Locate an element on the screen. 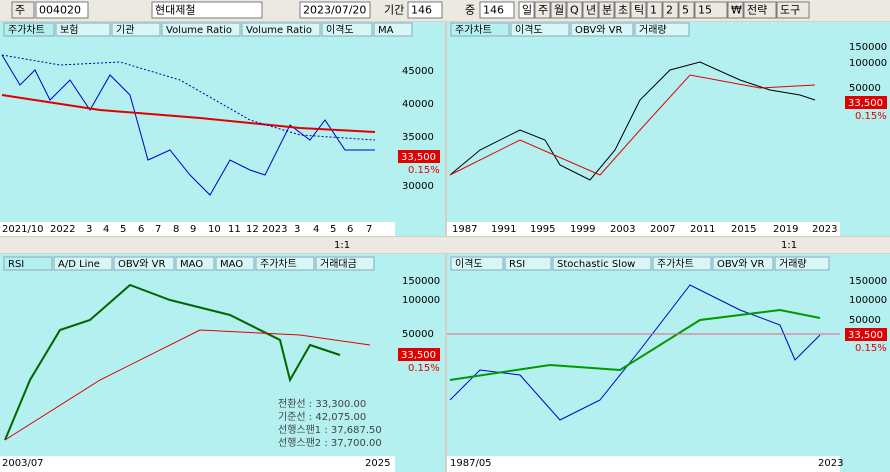 The image size is (890, 472). toolbar-button: 틱 is located at coordinates (639, 10).